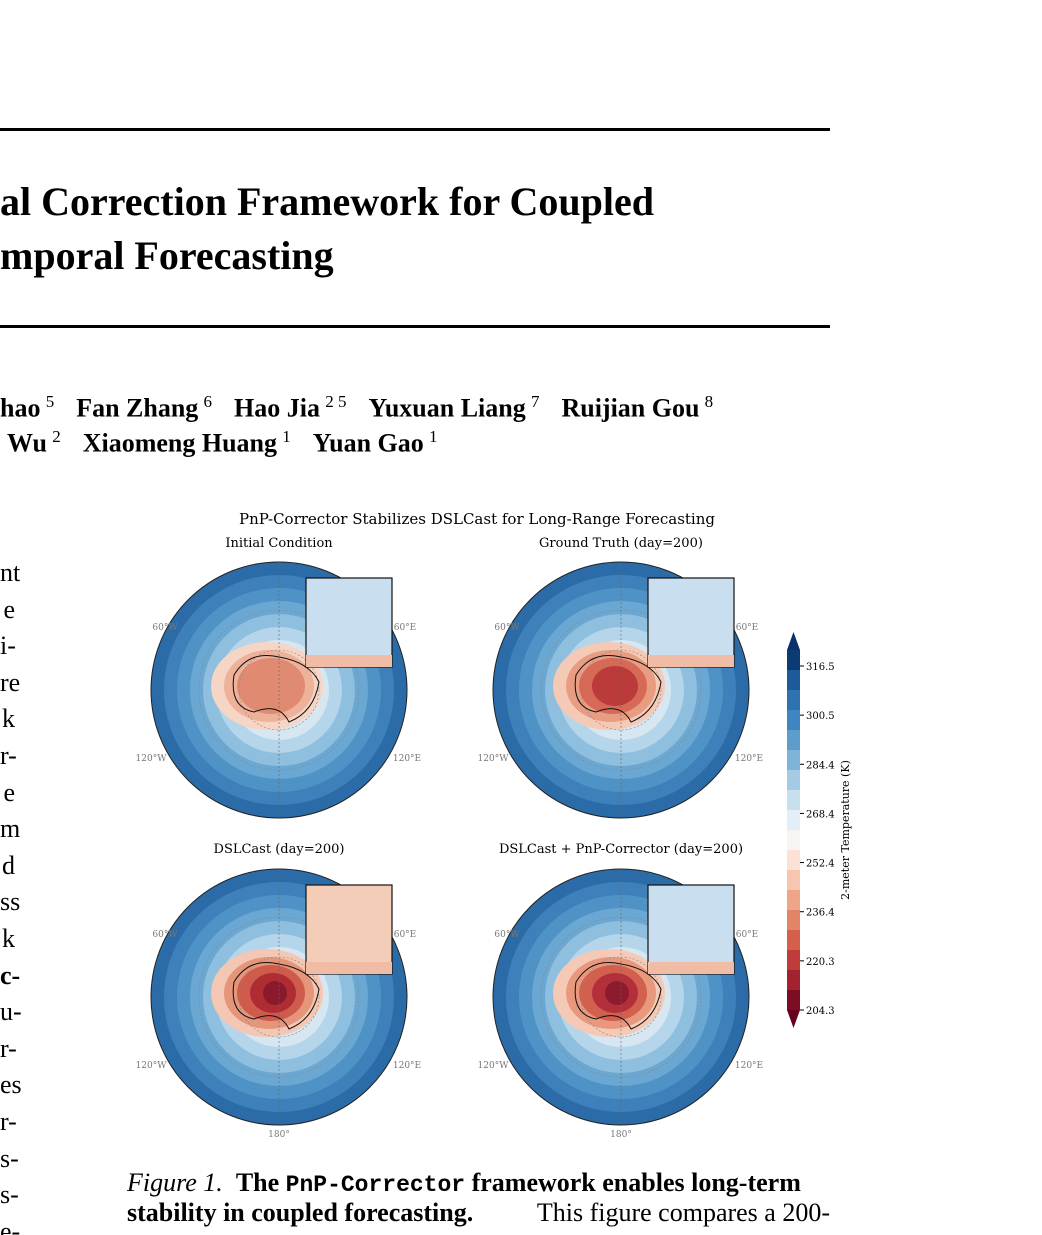  What do you see at coordinates (820, 962) in the screenshot?
I see `colorbar-tick-label: 220.3` at bounding box center [820, 962].